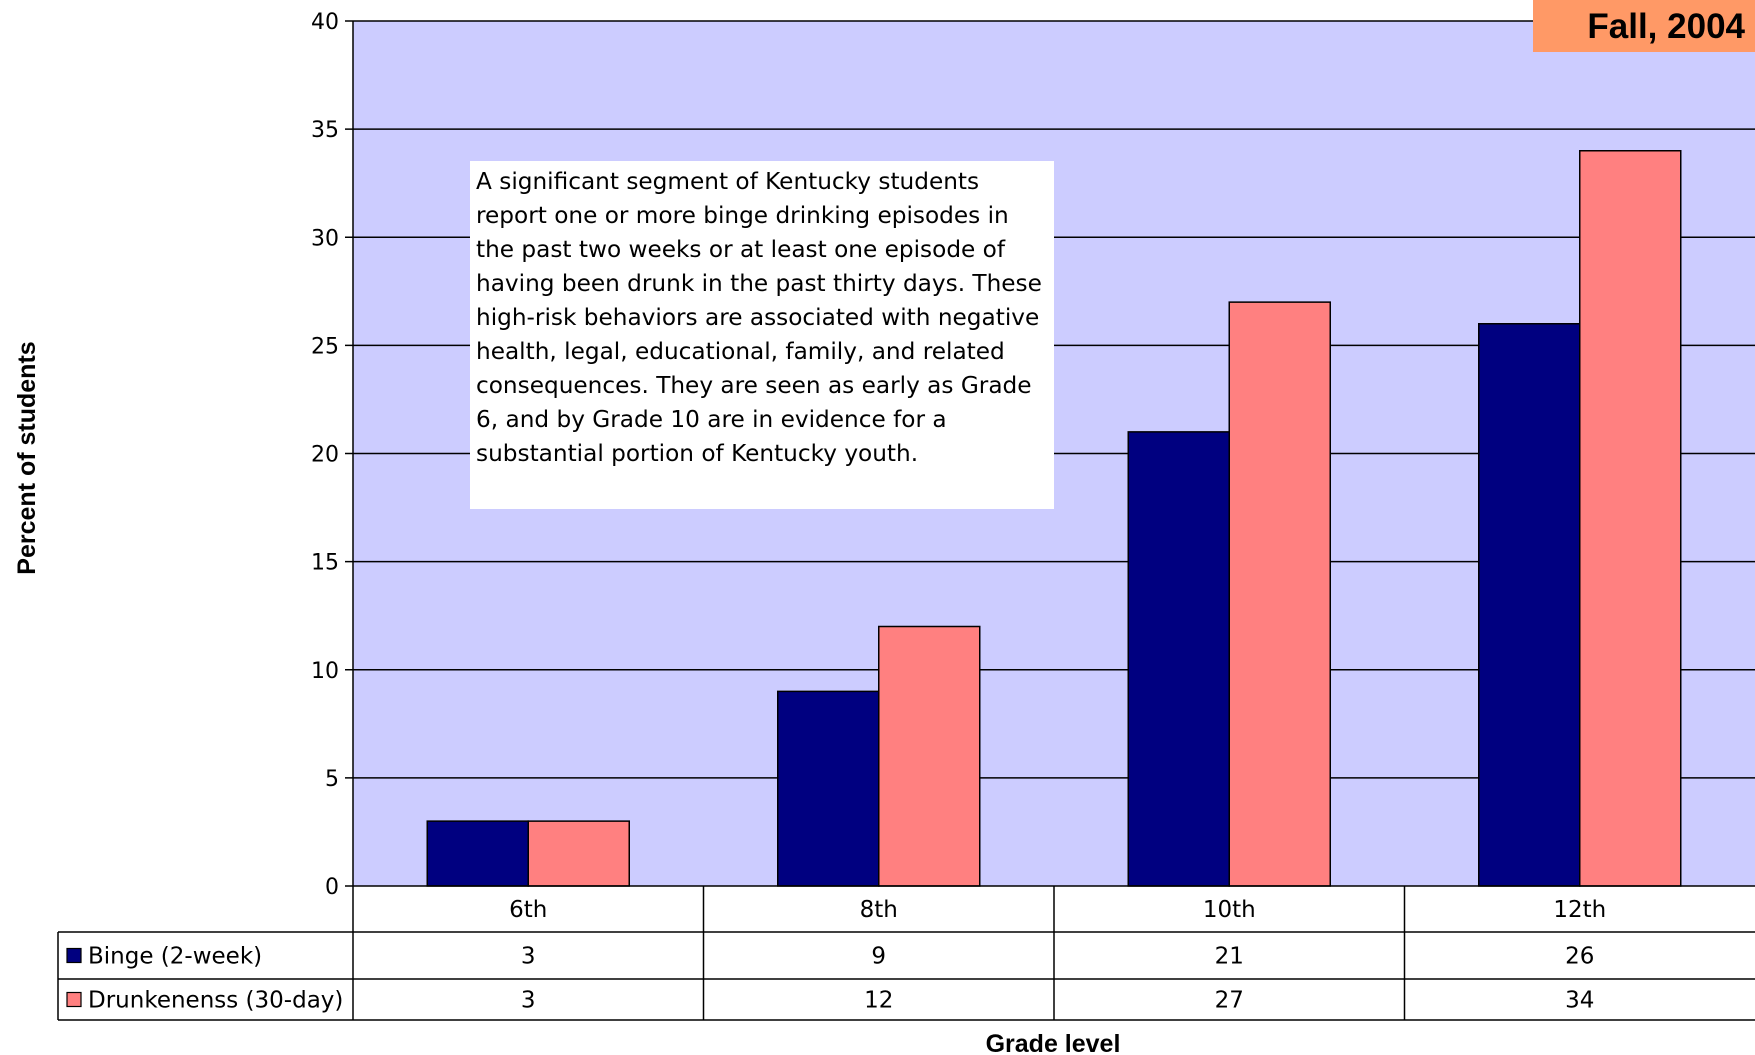 The height and width of the screenshot is (1055, 1755). Describe the element at coordinates (1579, 1001) in the screenshot. I see `table-cell-value: 34` at that location.